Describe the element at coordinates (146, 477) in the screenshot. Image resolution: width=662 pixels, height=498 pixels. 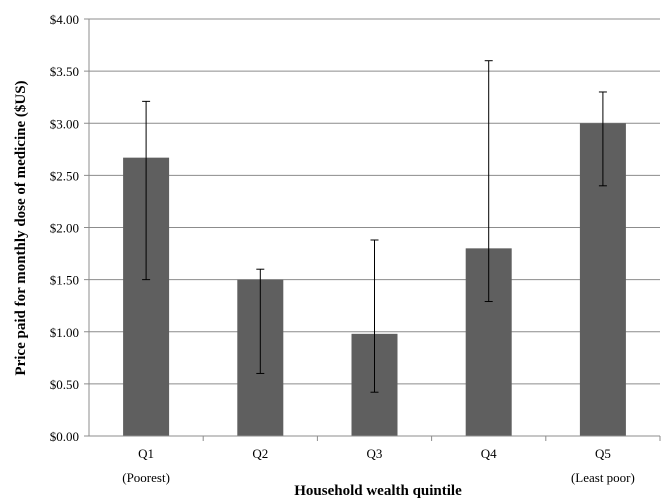
I see `x-tick-sublabel: (Poorest)` at that location.